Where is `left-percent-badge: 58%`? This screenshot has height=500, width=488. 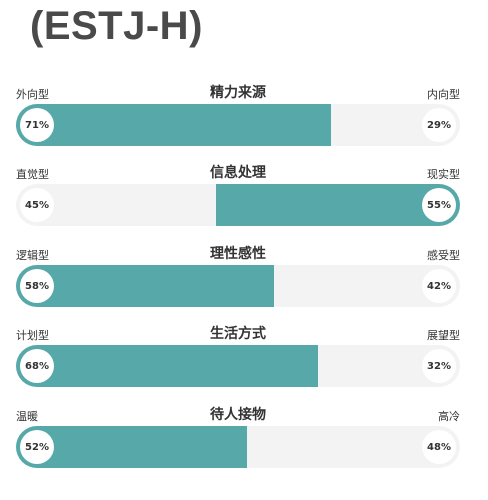 left-percent-badge: 58% is located at coordinates (37, 286).